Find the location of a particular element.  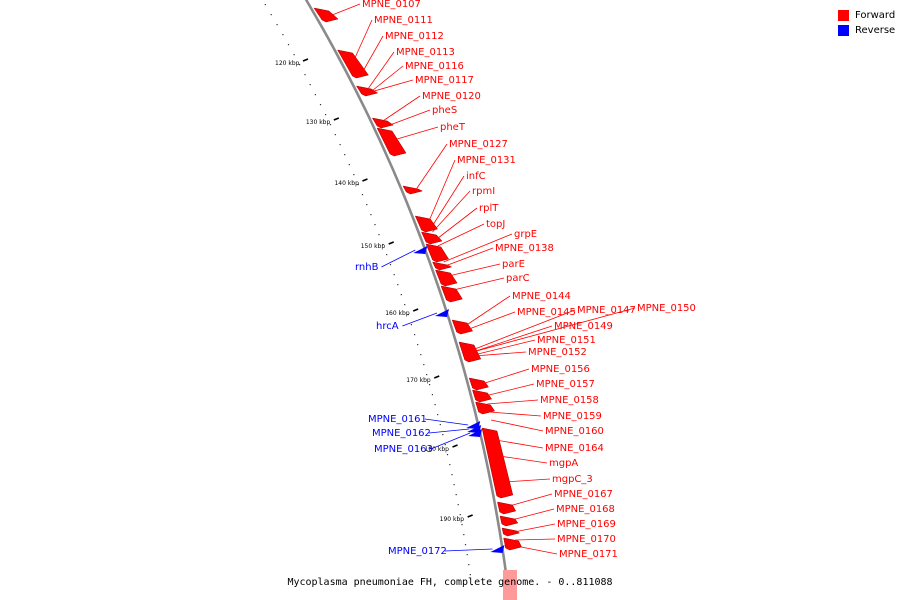

gene-label-mpne-0117: MPNE_0117 is located at coordinates (444, 80).